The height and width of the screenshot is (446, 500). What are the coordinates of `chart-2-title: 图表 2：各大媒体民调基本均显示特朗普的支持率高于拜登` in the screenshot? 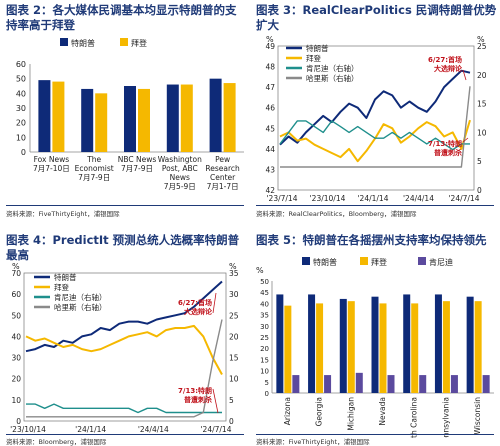 It's located at (121, 17).